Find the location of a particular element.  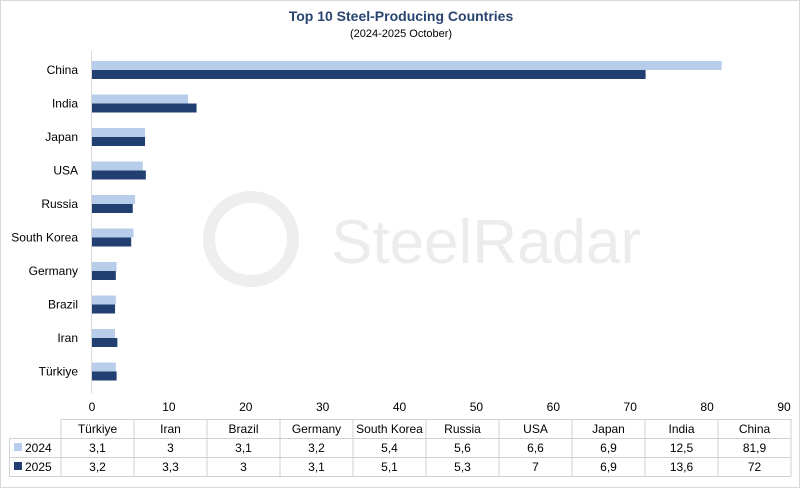

table-header: USA is located at coordinates (535, 429).